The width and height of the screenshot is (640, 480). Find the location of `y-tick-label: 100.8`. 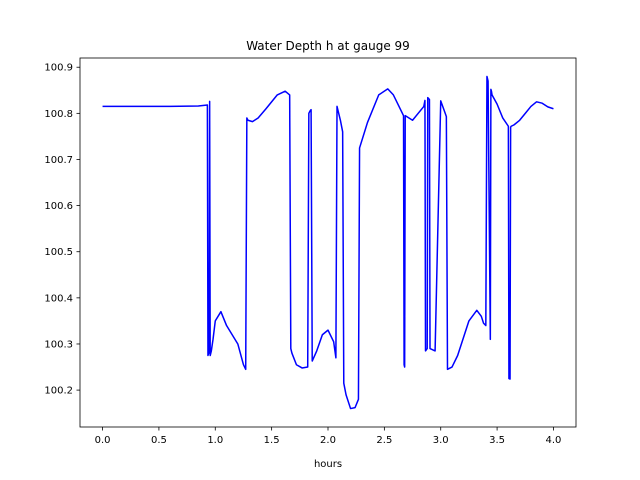

y-tick-label: 100.8 is located at coordinates (58, 114).